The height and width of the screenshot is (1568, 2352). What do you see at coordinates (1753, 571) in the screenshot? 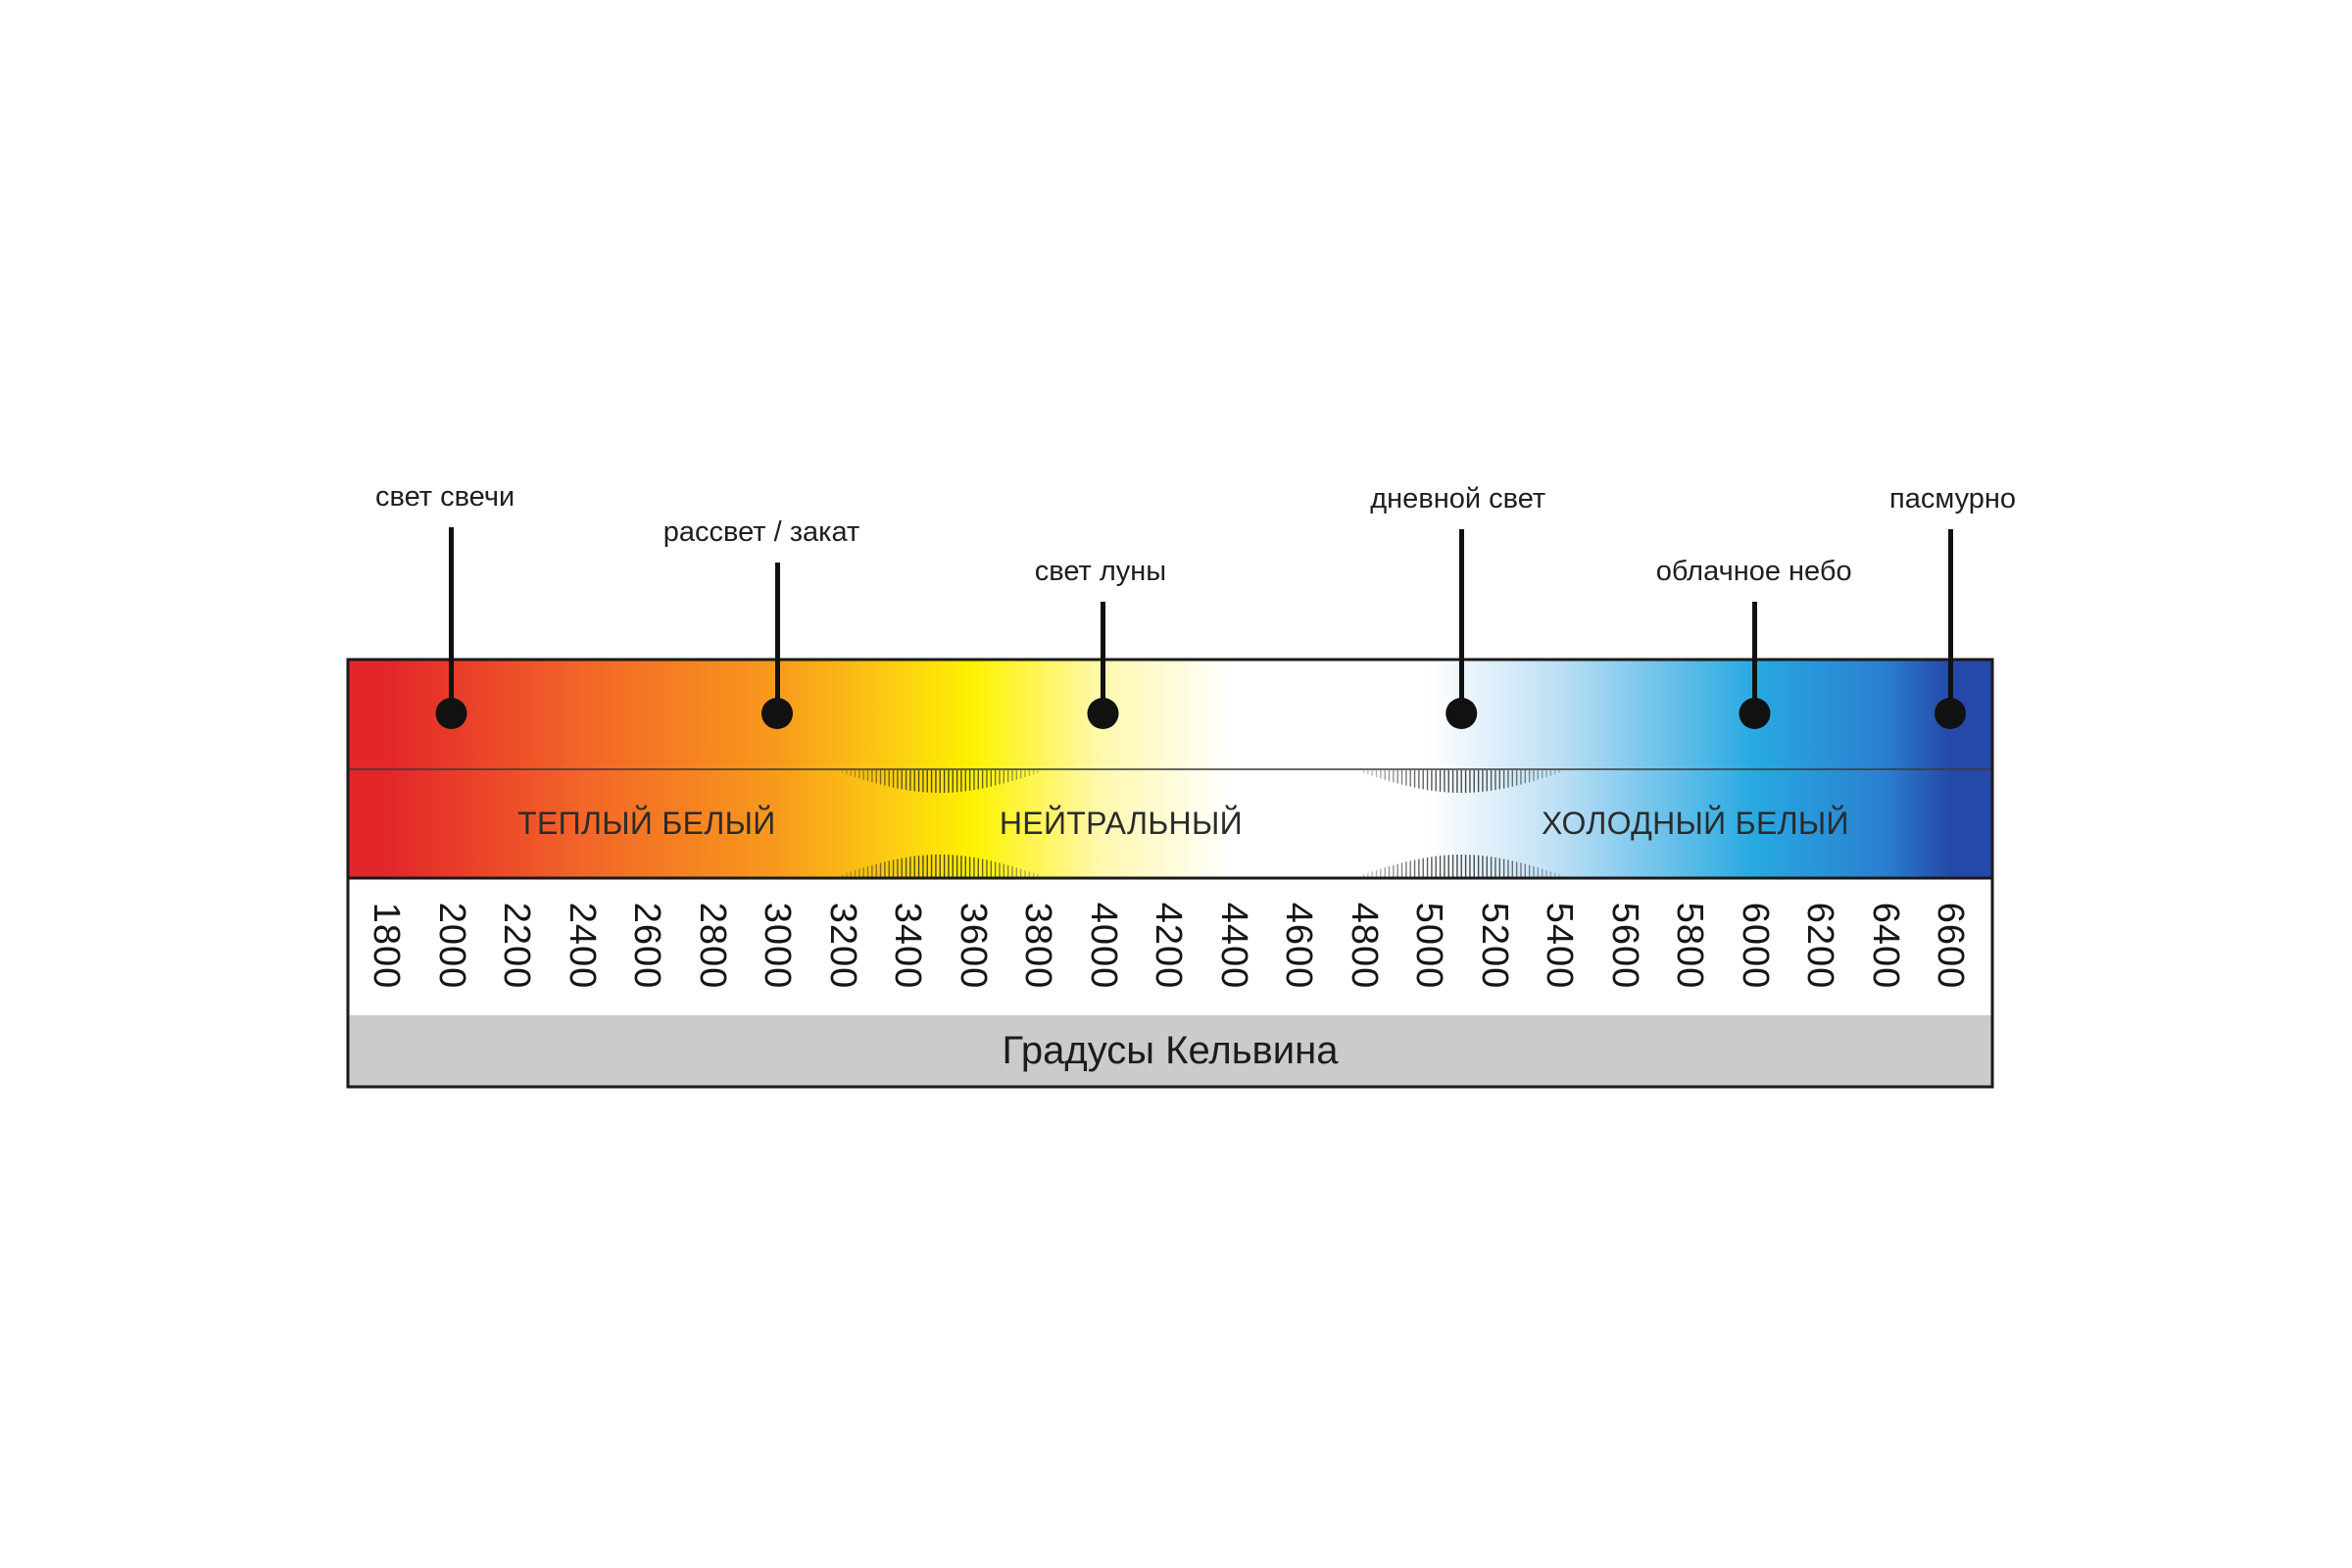
I see `annotation-label: облачное небо` at bounding box center [1753, 571].